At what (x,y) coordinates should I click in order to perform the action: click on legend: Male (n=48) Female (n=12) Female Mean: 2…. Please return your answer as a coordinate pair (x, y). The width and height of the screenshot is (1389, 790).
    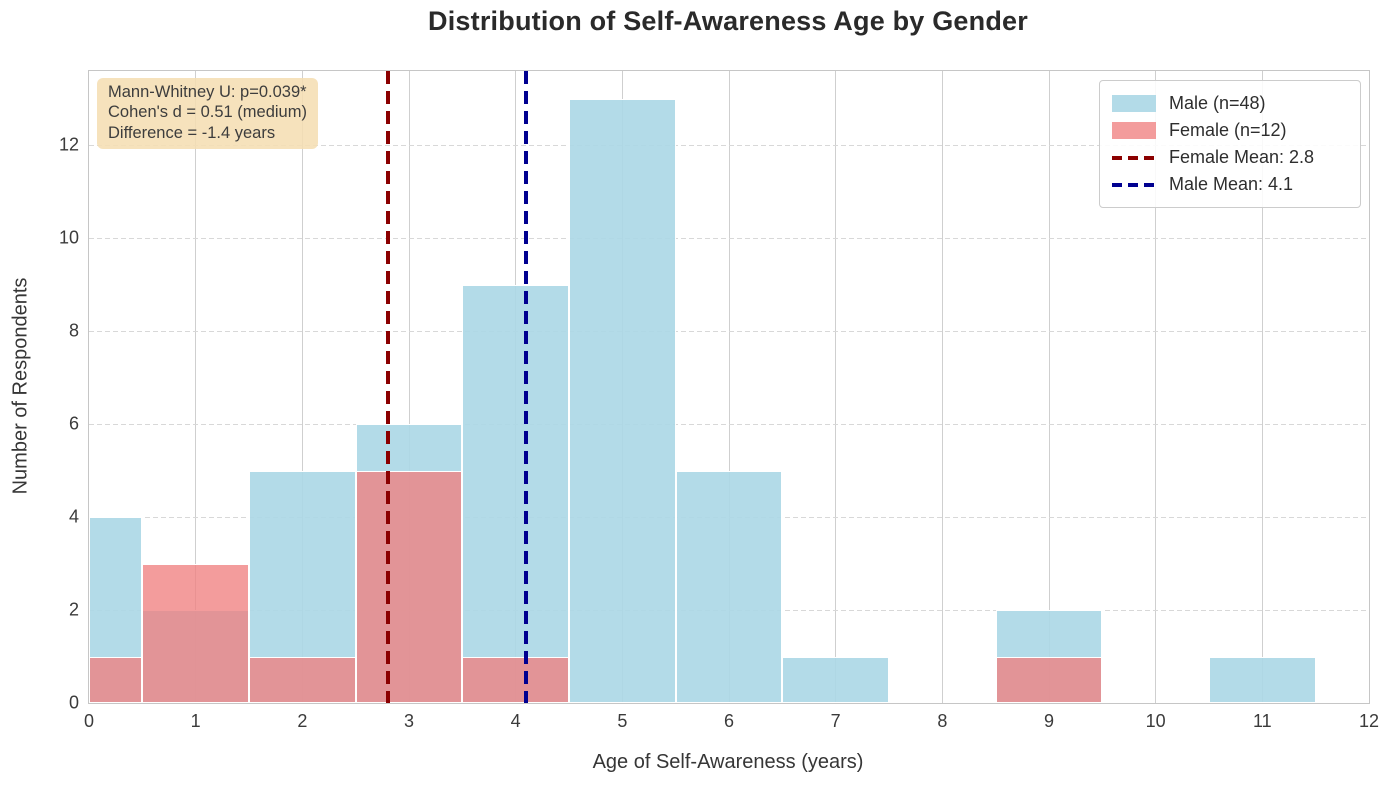
    Looking at the image, I should click on (1230, 144).